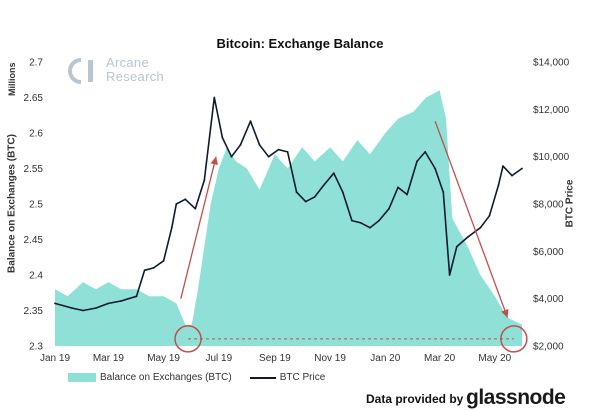 The image size is (600, 411). What do you see at coordinates (551, 63) in the screenshot?
I see `y2-tick-label: $14,000` at bounding box center [551, 63].